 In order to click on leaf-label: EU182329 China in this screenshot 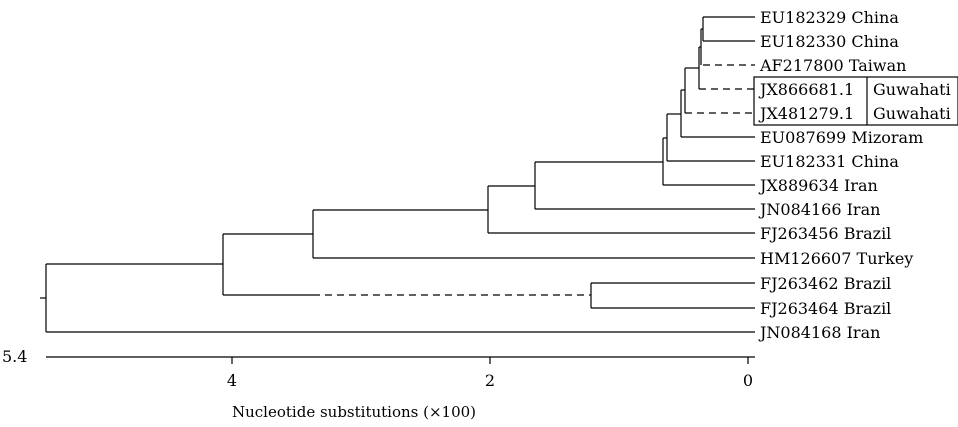, I will do `click(829, 17)`.